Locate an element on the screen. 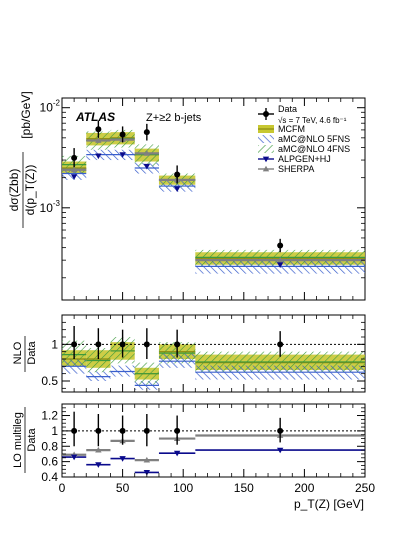 Image resolution: width=415 pixels, height=537 pixels. nlo-ylabel: NLO Data is located at coordinates (25, 354).